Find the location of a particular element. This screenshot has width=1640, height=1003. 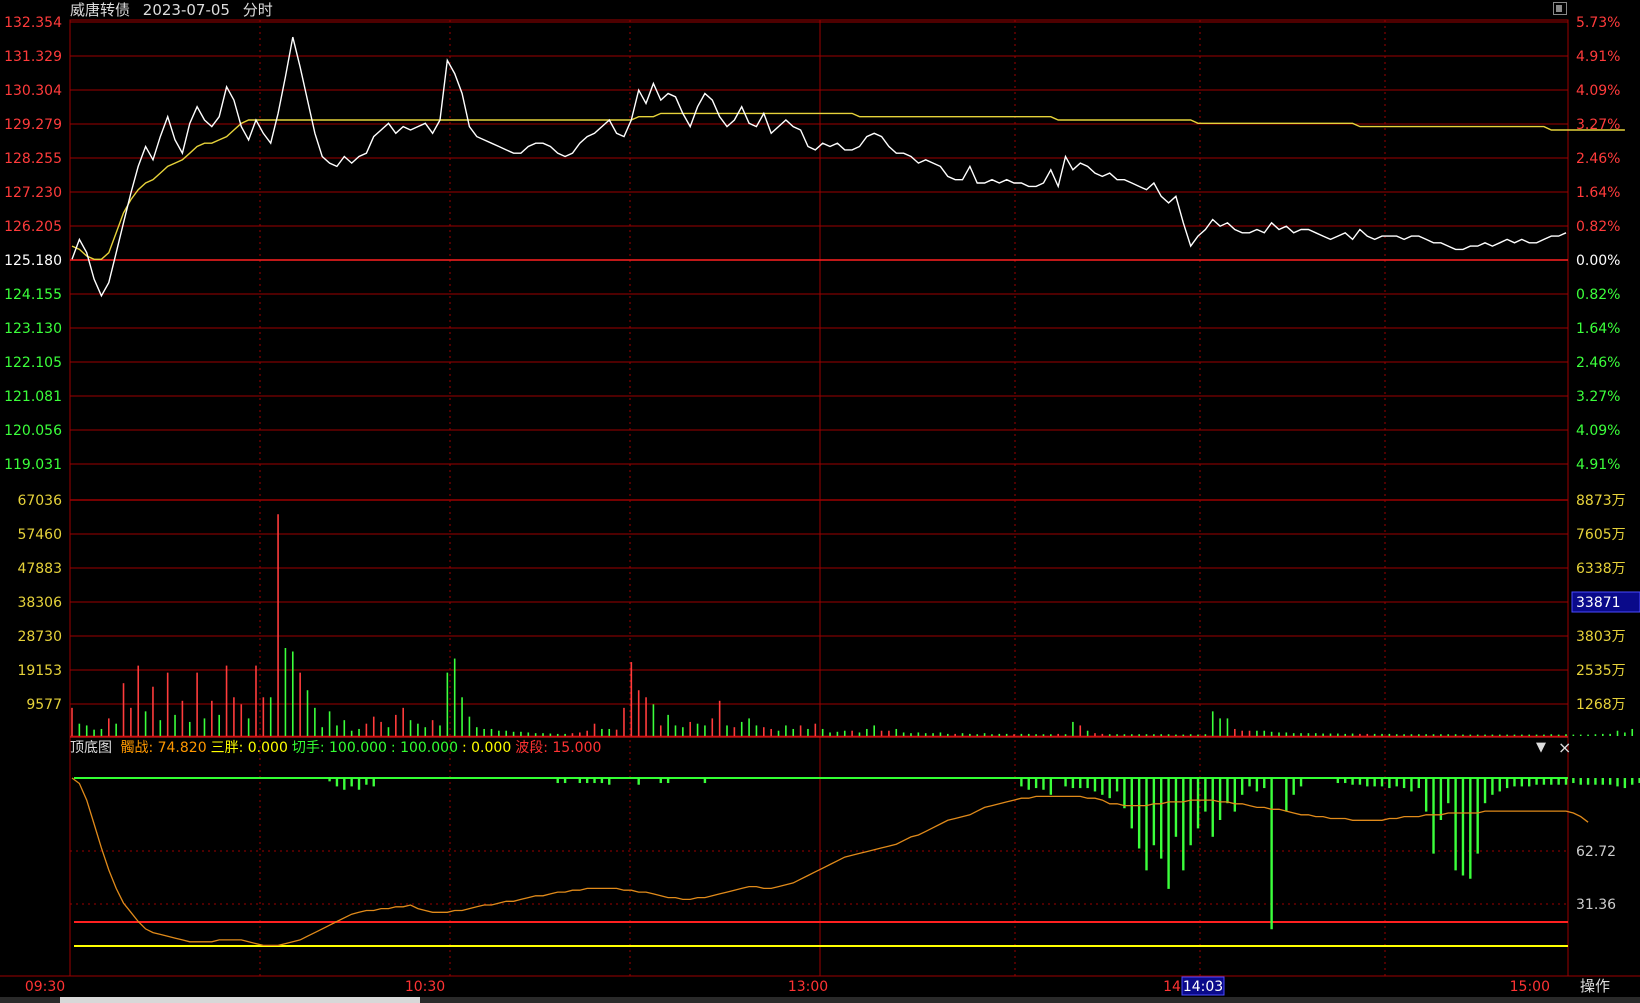

crosshair-volume-box is located at coordinates (1605, 602).